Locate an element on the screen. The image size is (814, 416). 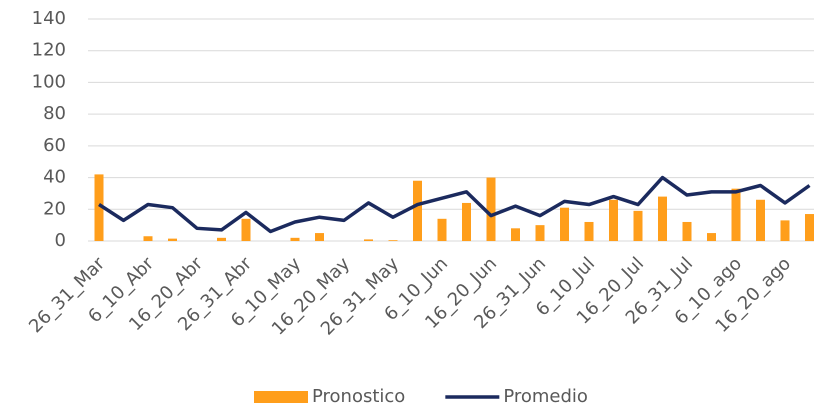
legend-label: Pronostico is located at coordinates (358, 396).